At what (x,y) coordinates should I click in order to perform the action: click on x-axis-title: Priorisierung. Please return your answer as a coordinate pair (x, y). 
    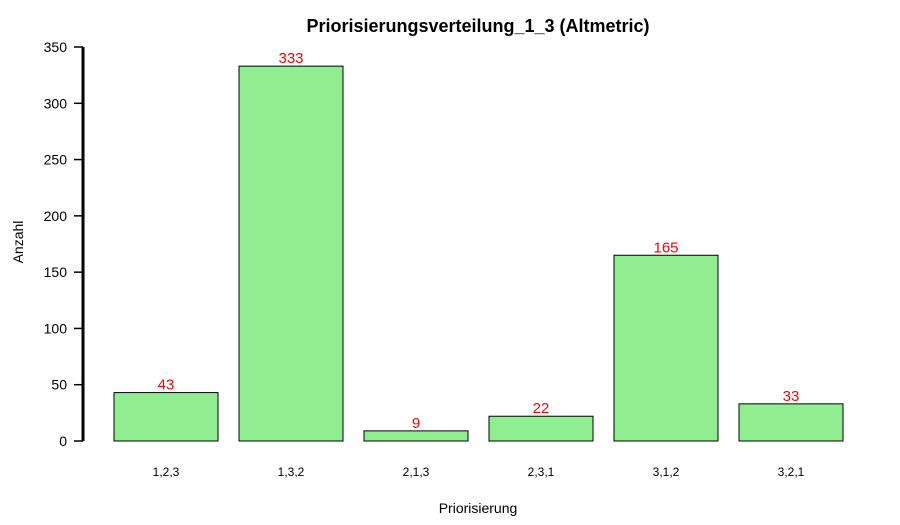
    Looking at the image, I should click on (478, 508).